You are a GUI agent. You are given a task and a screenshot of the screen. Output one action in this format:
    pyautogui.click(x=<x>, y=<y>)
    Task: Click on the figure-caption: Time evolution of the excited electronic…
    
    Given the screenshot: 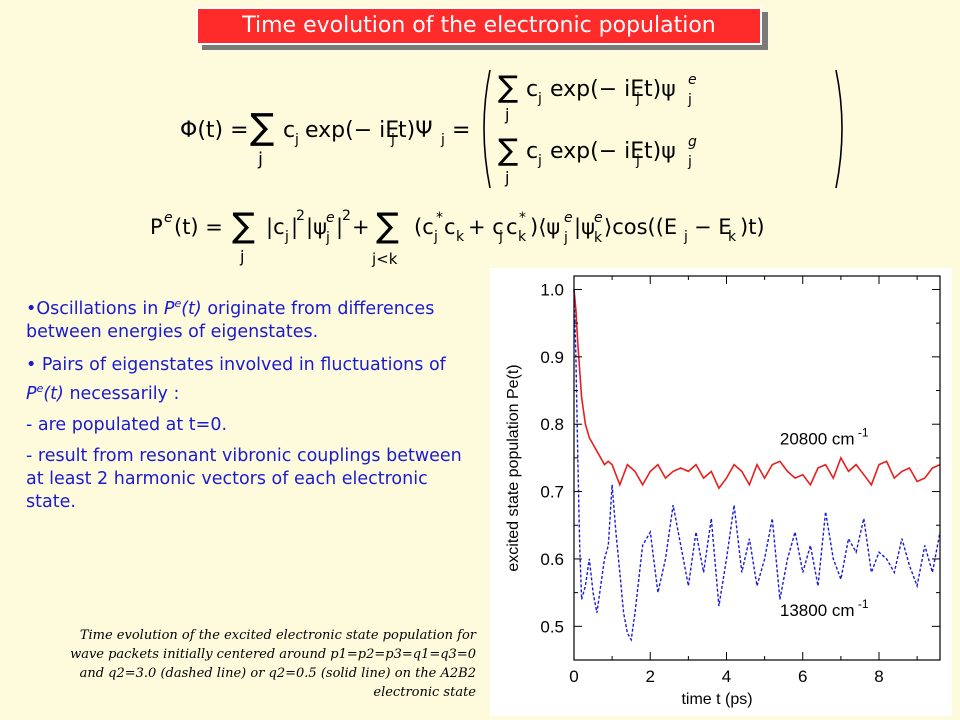 What is the action you would take?
    pyautogui.click(x=248, y=664)
    